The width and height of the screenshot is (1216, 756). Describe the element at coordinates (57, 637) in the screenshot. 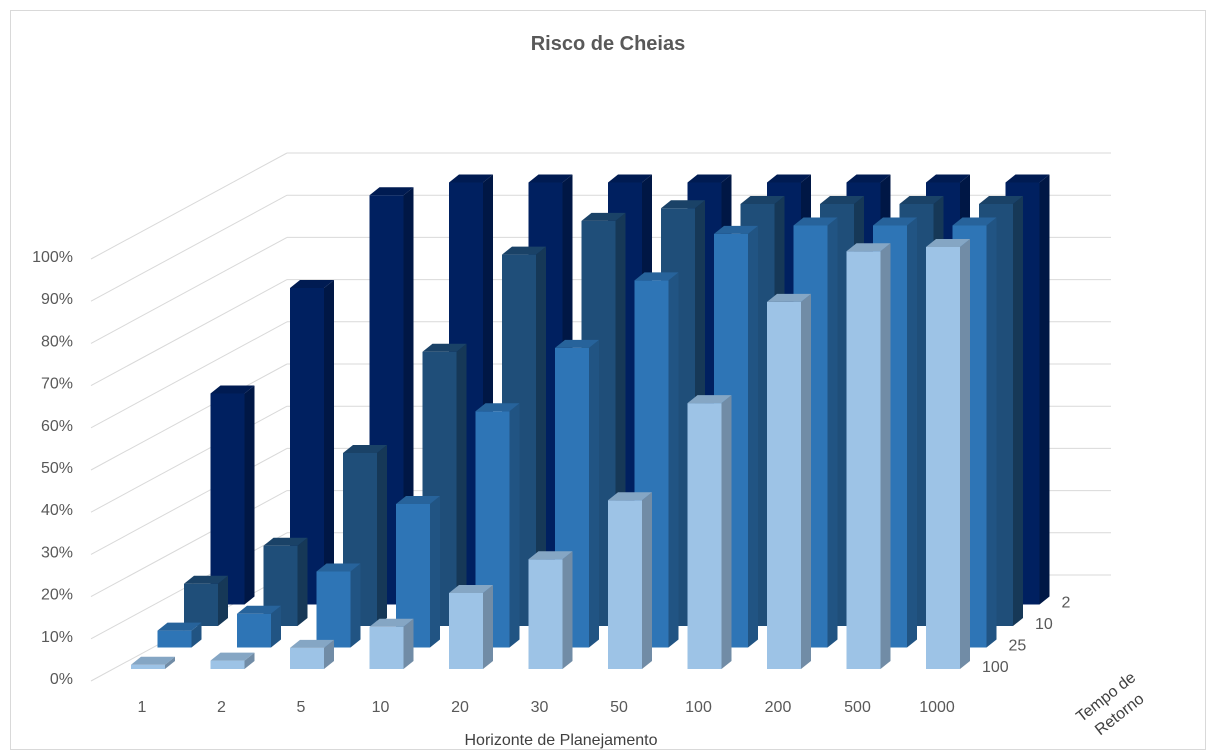

I see `y-tick-label: 10%` at that location.